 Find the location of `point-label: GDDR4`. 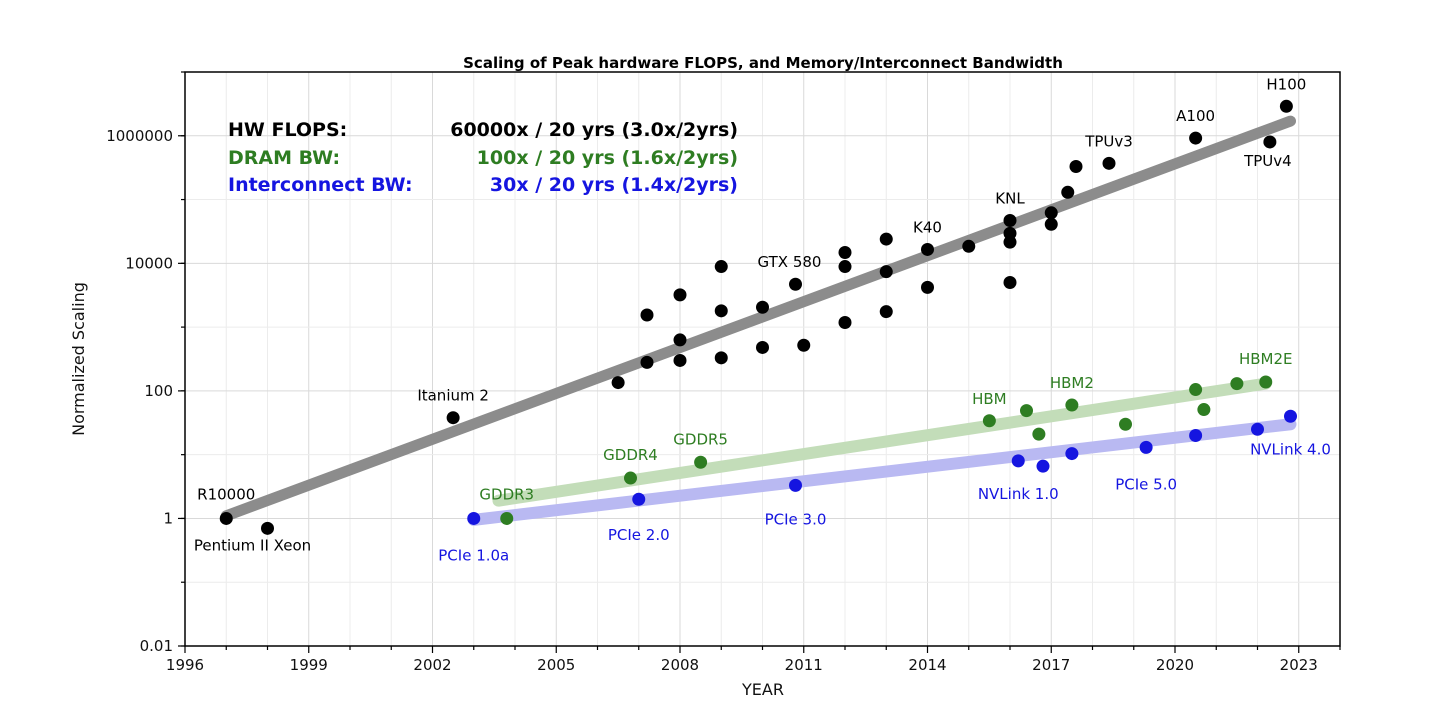

point-label: GDDR4 is located at coordinates (630, 455).